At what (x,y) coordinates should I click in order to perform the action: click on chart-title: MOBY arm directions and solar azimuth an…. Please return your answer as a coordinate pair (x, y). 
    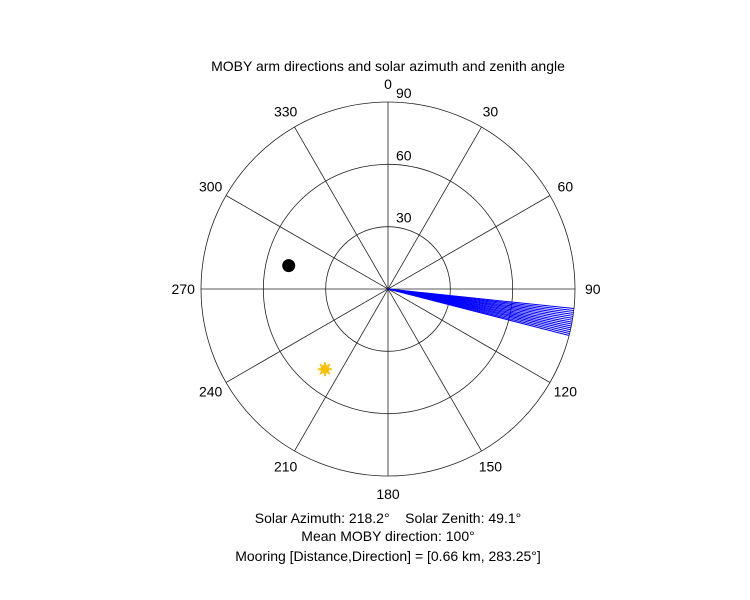
    Looking at the image, I should click on (388, 66).